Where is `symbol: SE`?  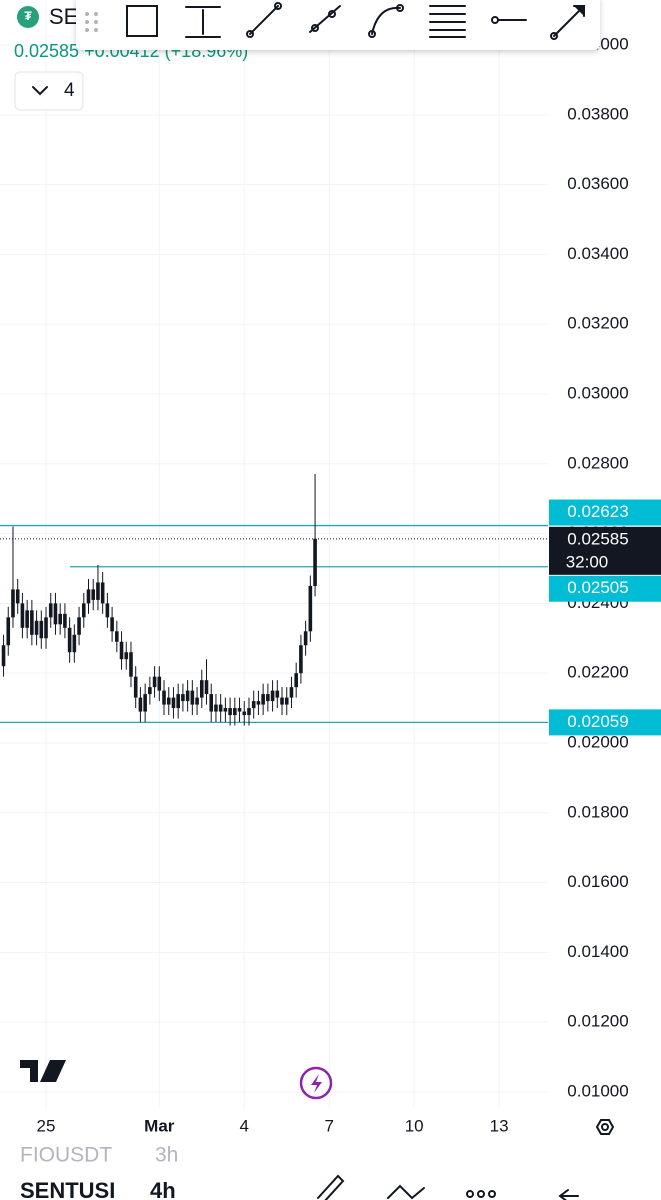 symbol: SE is located at coordinates (63, 16).